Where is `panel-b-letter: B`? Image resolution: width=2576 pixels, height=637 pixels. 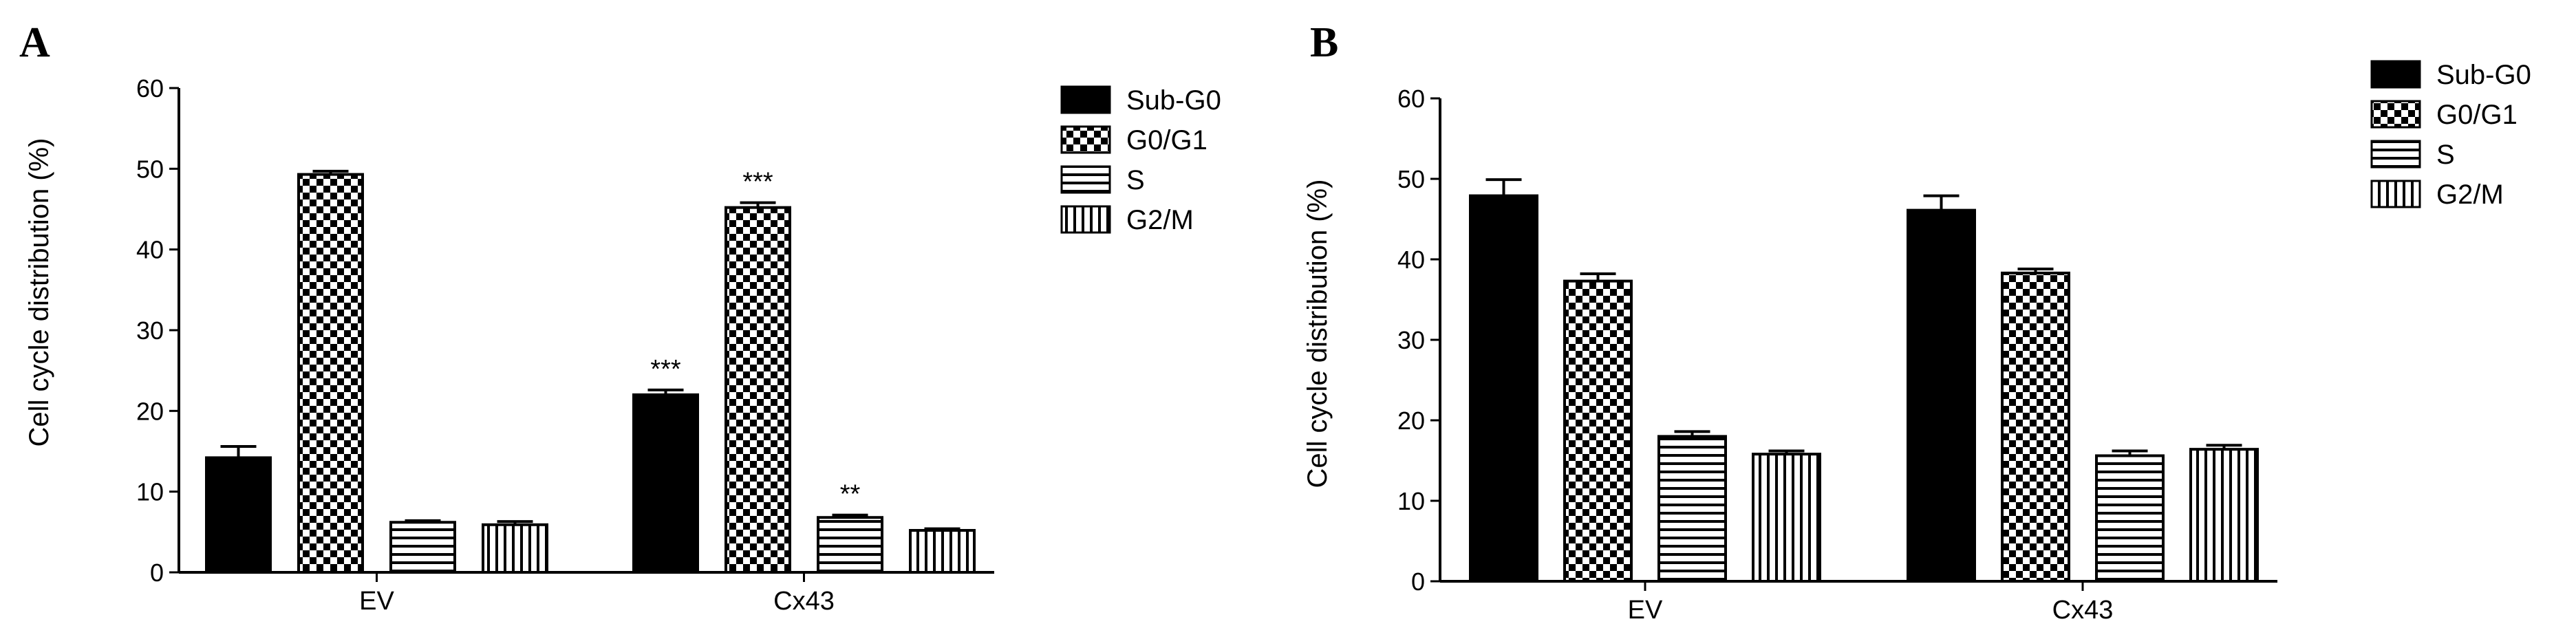 panel-b-letter: B is located at coordinates (1324, 42).